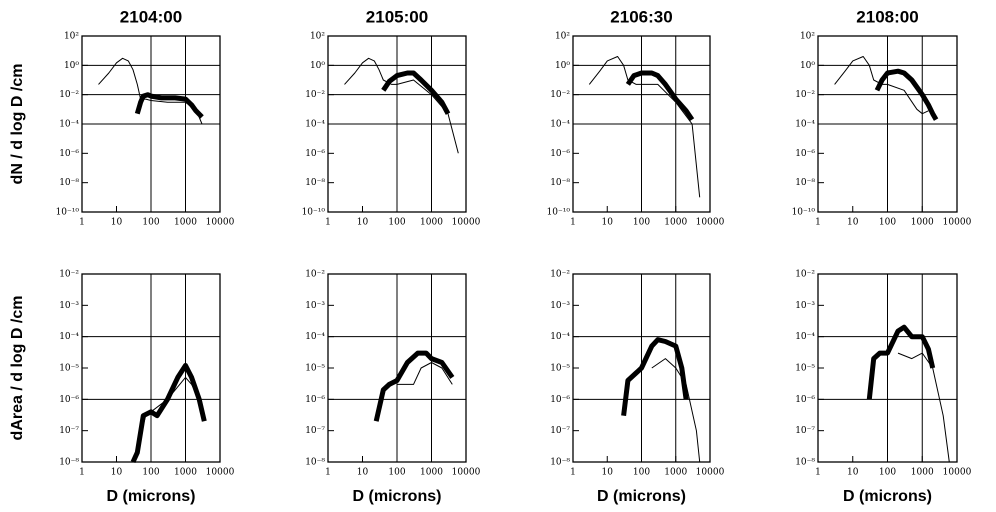 This screenshot has width=996, height=512. I want to click on chart-title: 2108:00, so click(887, 16).